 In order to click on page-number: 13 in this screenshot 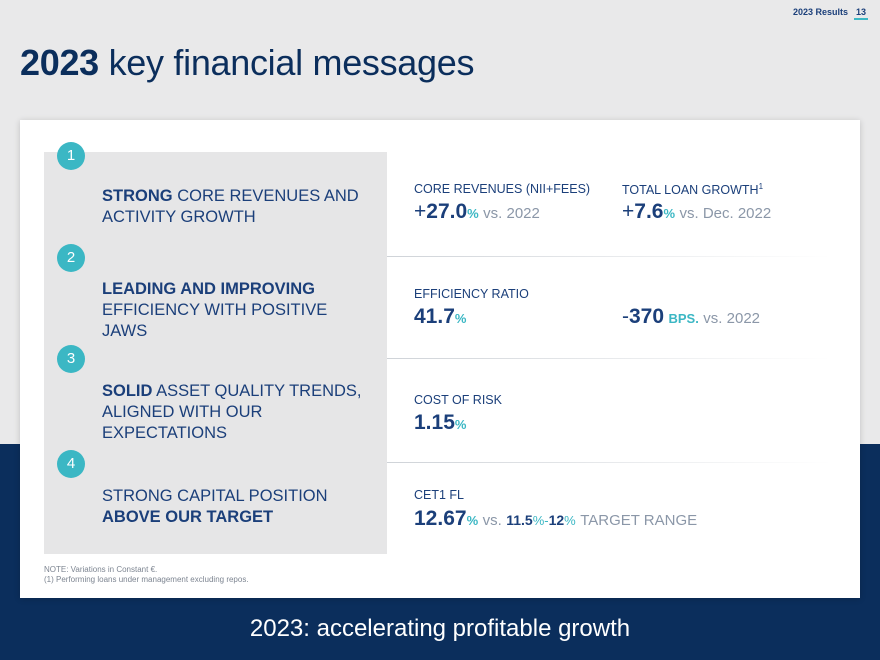, I will do `click(860, 13)`.